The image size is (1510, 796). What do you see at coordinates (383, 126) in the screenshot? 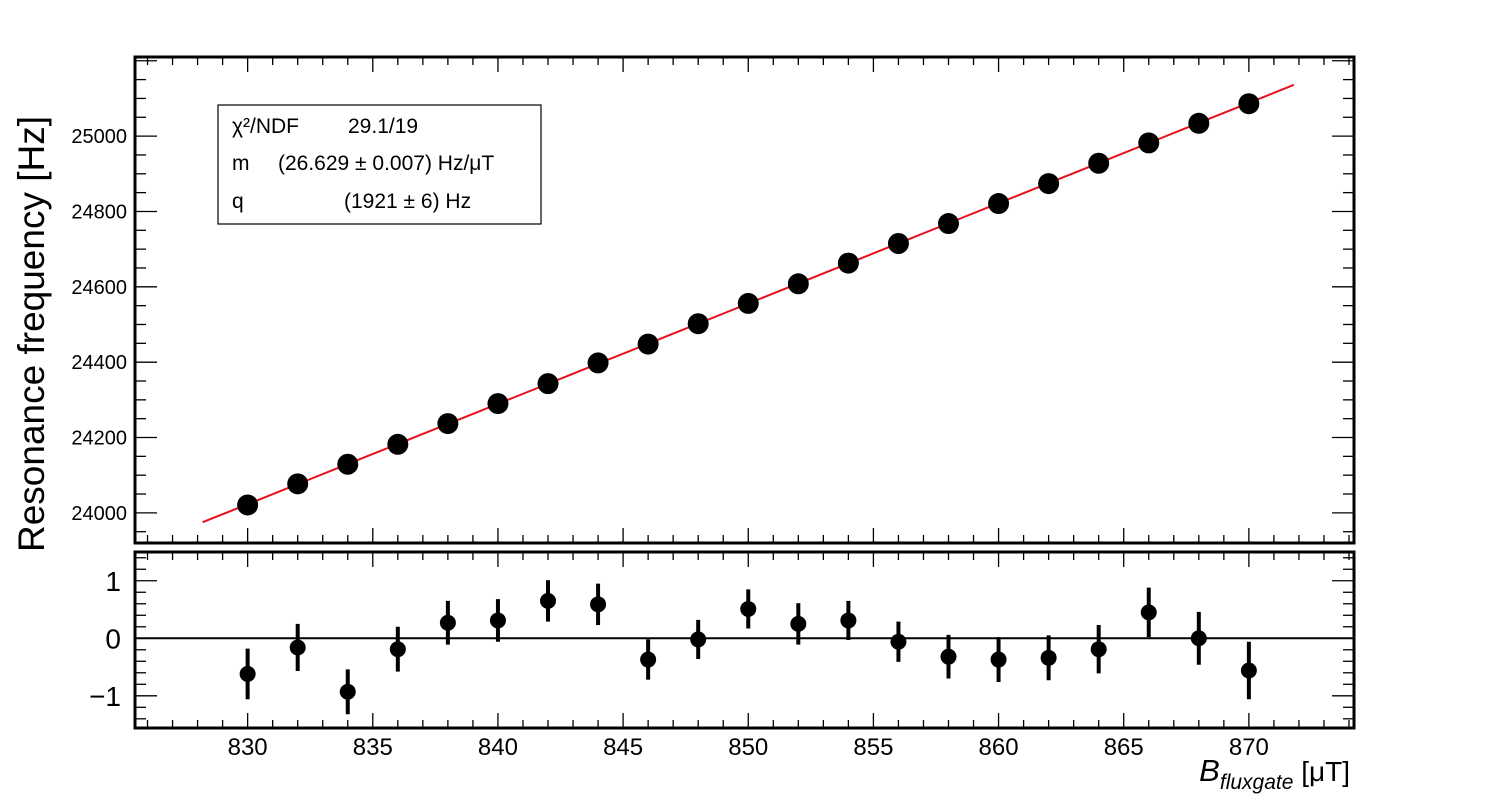
I see `stats-value-chi2: 29.1/19` at bounding box center [383, 126].